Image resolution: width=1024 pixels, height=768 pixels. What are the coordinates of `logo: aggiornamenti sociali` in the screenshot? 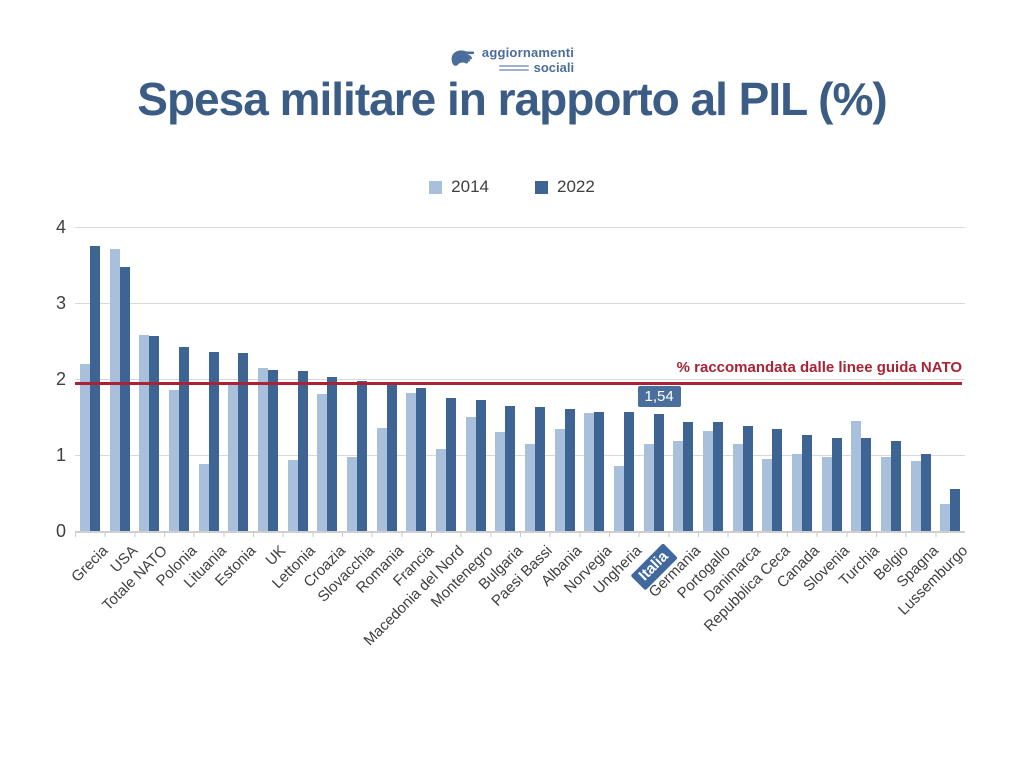 It's located at (512, 60).